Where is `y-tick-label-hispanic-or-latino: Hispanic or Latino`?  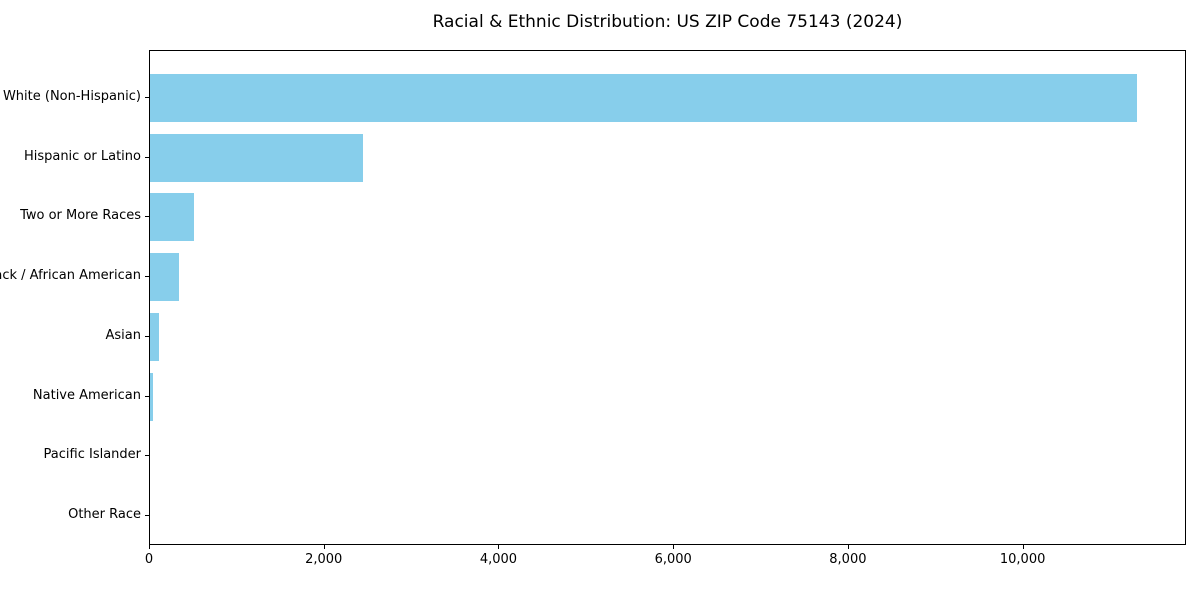
y-tick-label-hispanic-or-latino: Hispanic or Latino is located at coordinates (82, 156).